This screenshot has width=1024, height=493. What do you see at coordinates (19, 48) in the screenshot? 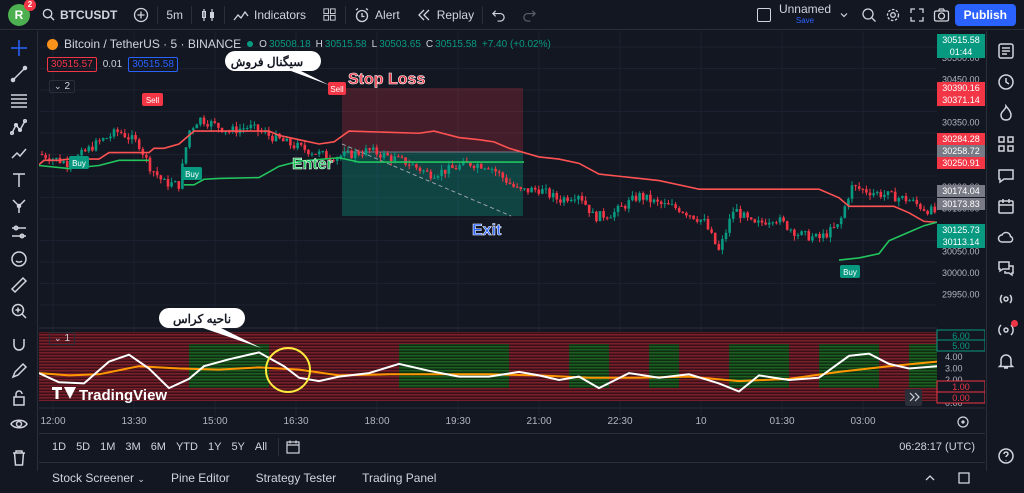
I see `crosshair-tool` at bounding box center [19, 48].